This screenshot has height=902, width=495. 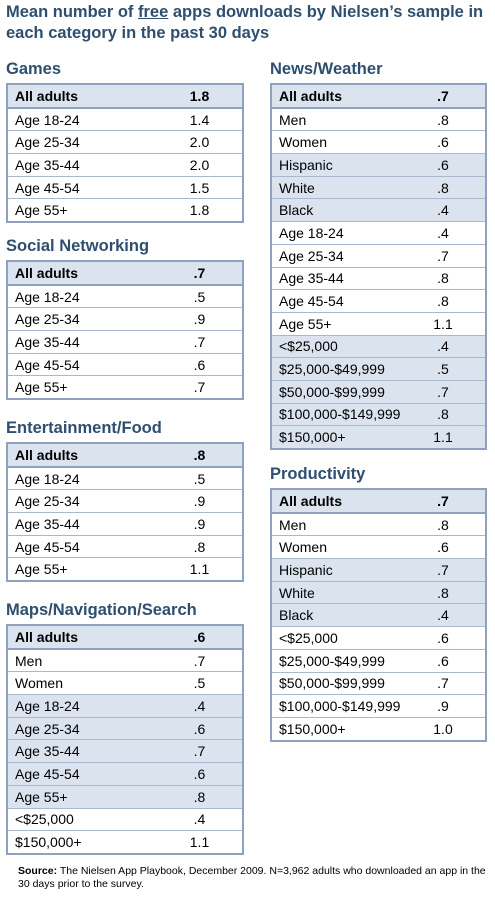 What do you see at coordinates (326, 69) in the screenshot?
I see `section-title: News/Weather` at bounding box center [326, 69].